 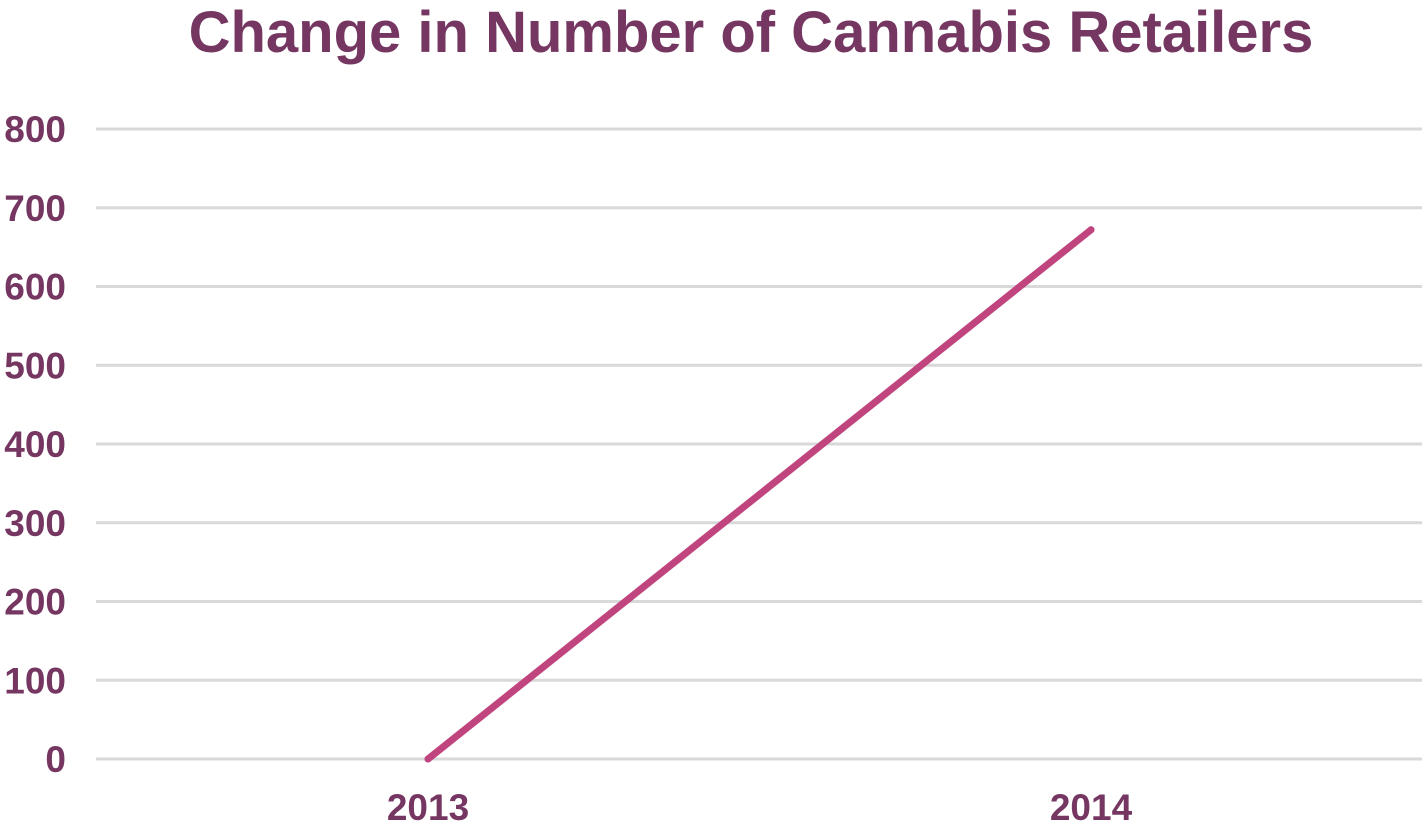 I want to click on x-tick-label: 2014, so click(x=1091, y=807).